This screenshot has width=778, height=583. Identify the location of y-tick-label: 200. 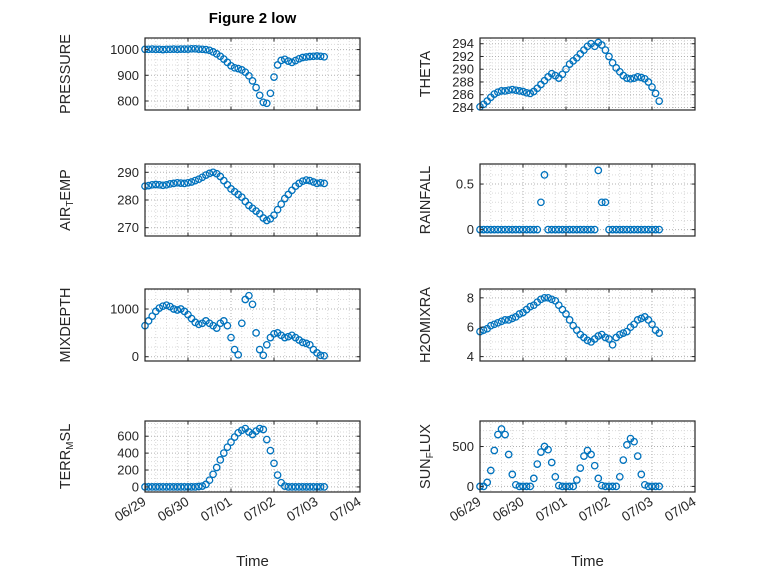
(128, 470).